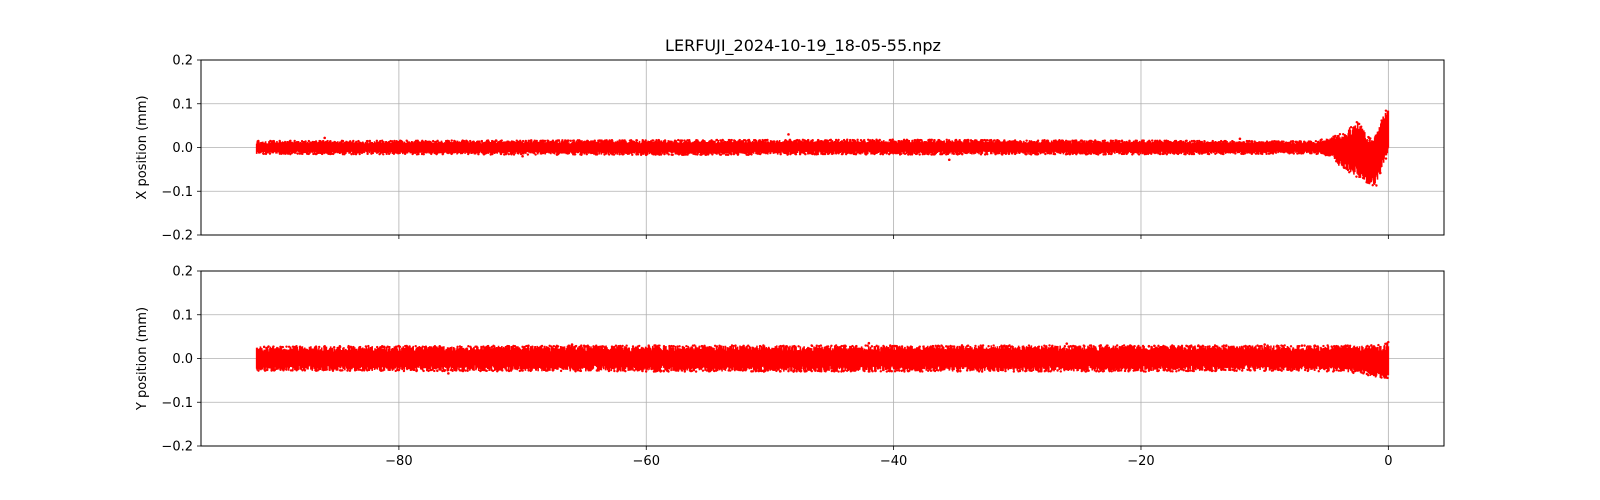 This screenshot has height=500, width=1600. What do you see at coordinates (182, 272) in the screenshot?
I see `y-tick-label: 0.2` at bounding box center [182, 272].